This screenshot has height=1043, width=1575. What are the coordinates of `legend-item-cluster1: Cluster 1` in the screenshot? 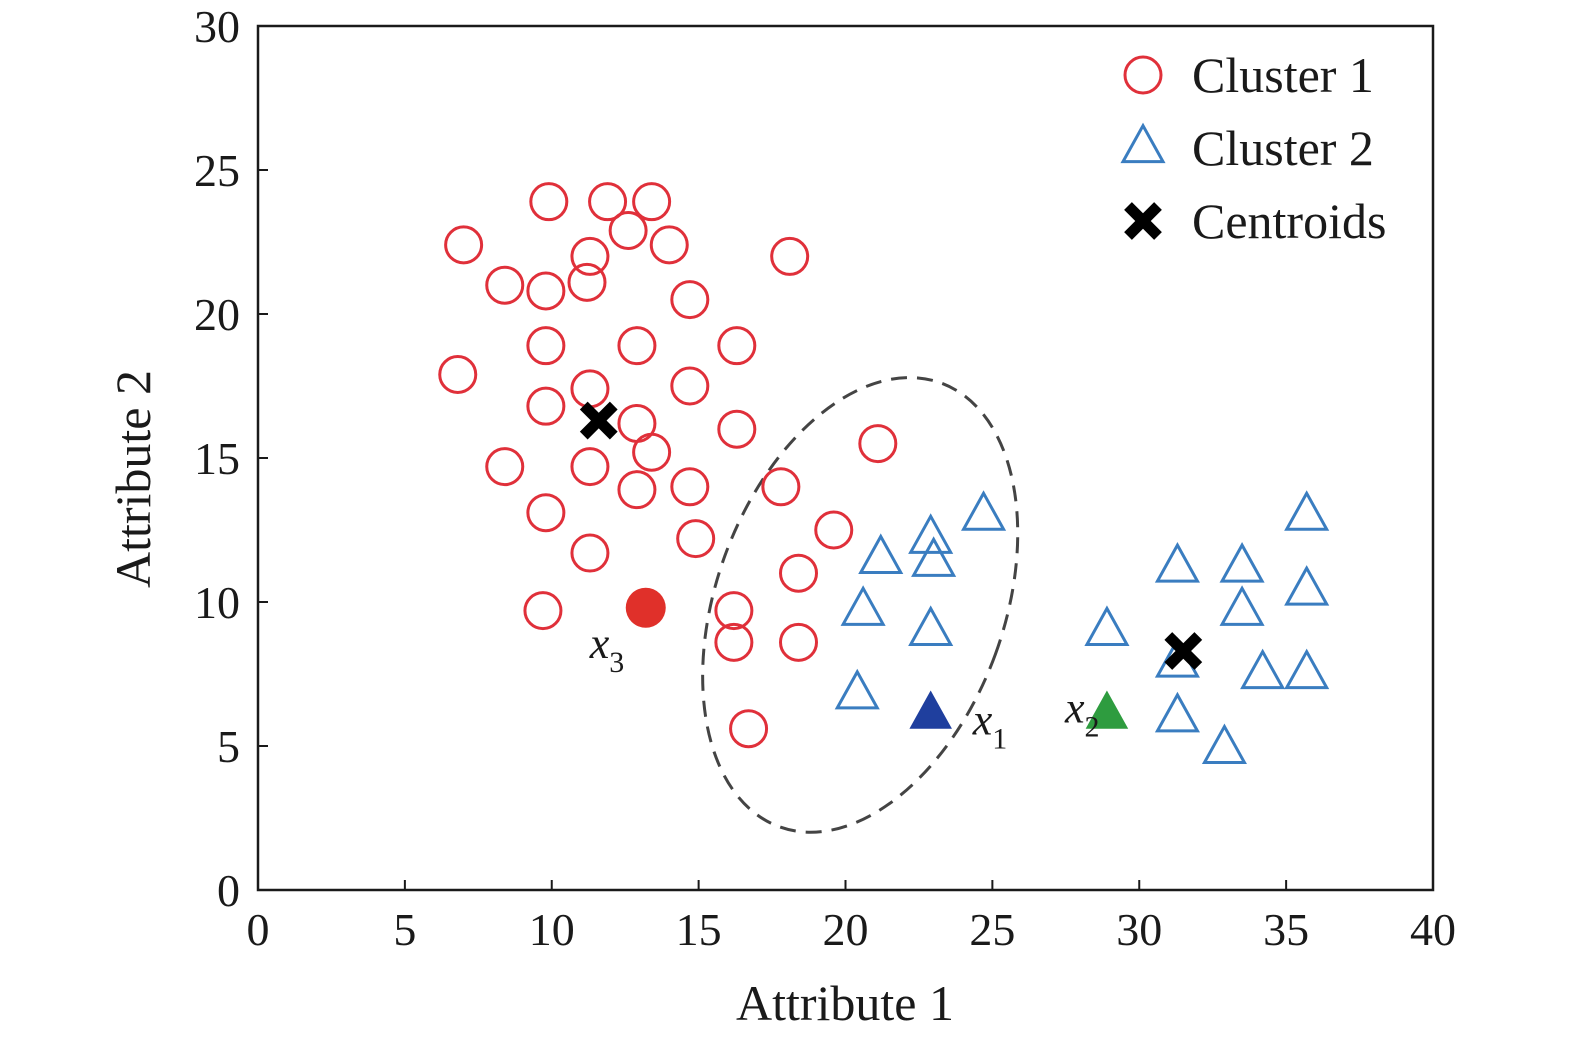 It's located at (1248, 75).